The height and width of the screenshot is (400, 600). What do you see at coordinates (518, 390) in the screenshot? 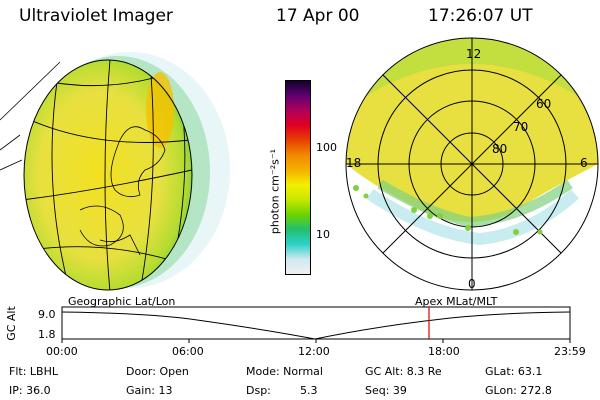
I see `status-glon: GLon: 272.8` at bounding box center [518, 390].